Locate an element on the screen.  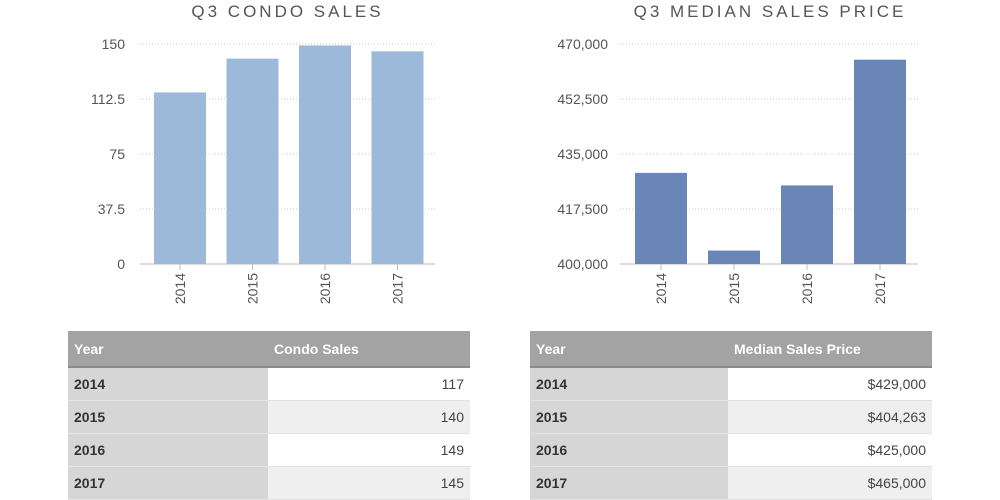
y-tick-label: 112.5 is located at coordinates (108, 99).